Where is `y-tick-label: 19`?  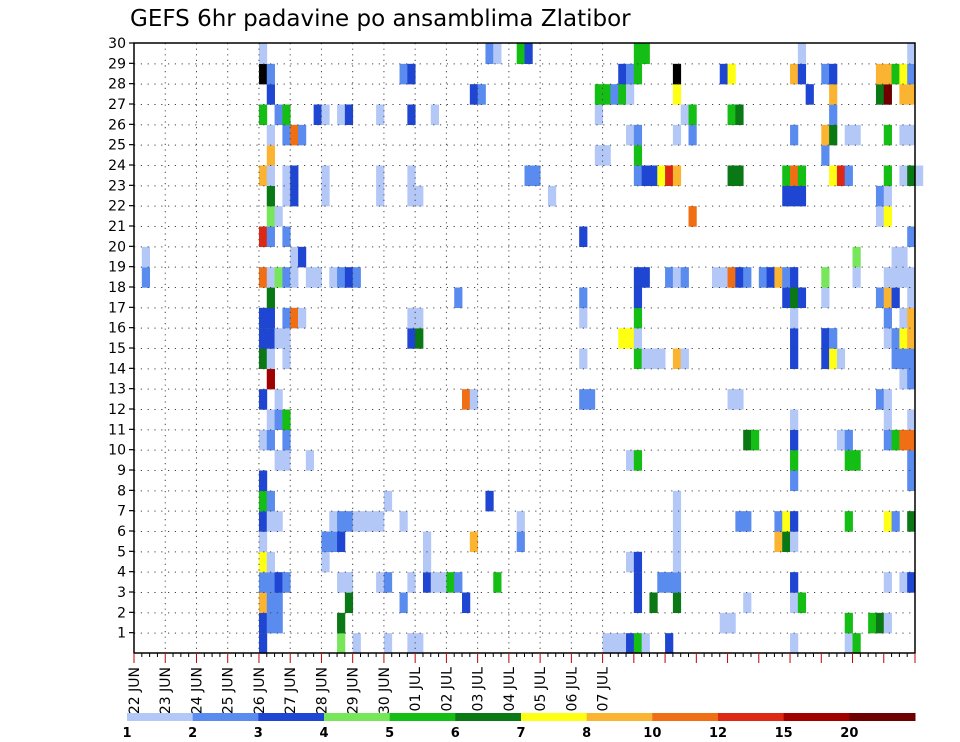
y-tick-label: 19 is located at coordinates (117, 268).